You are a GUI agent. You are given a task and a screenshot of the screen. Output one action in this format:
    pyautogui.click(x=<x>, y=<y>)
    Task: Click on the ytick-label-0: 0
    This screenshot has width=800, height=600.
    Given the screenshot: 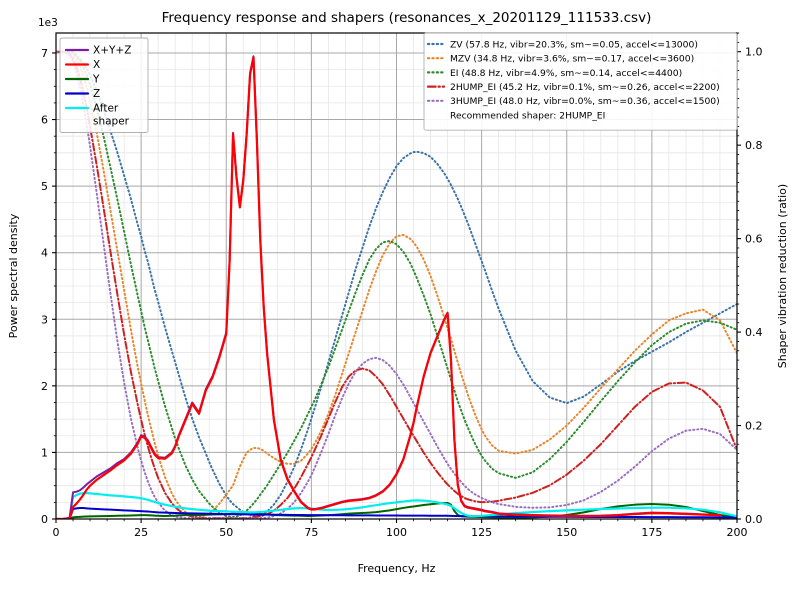 What is the action you would take?
    pyautogui.click(x=44, y=519)
    